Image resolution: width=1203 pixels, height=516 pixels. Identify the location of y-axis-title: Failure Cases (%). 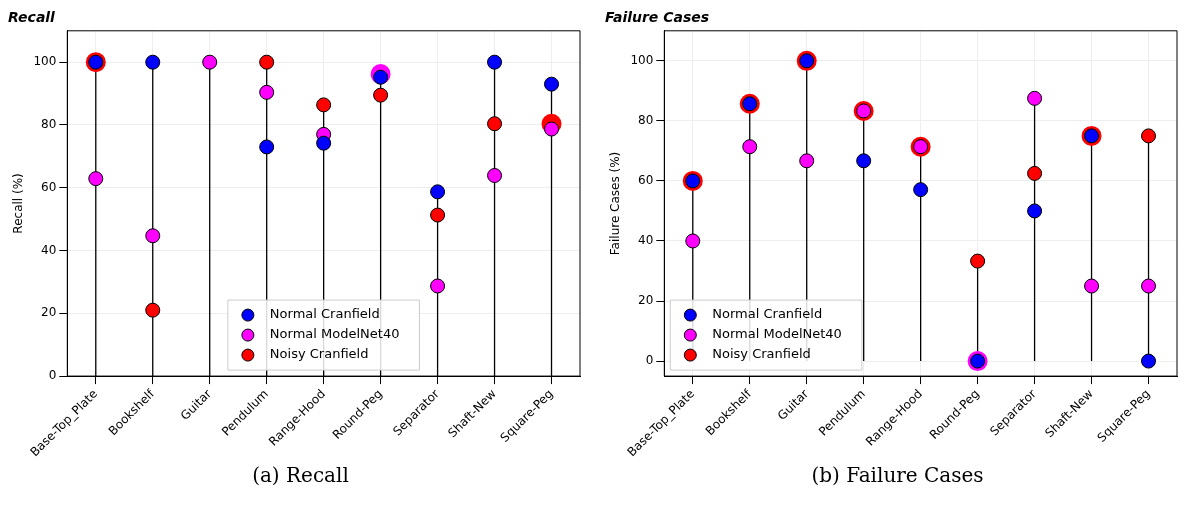
(615, 203).